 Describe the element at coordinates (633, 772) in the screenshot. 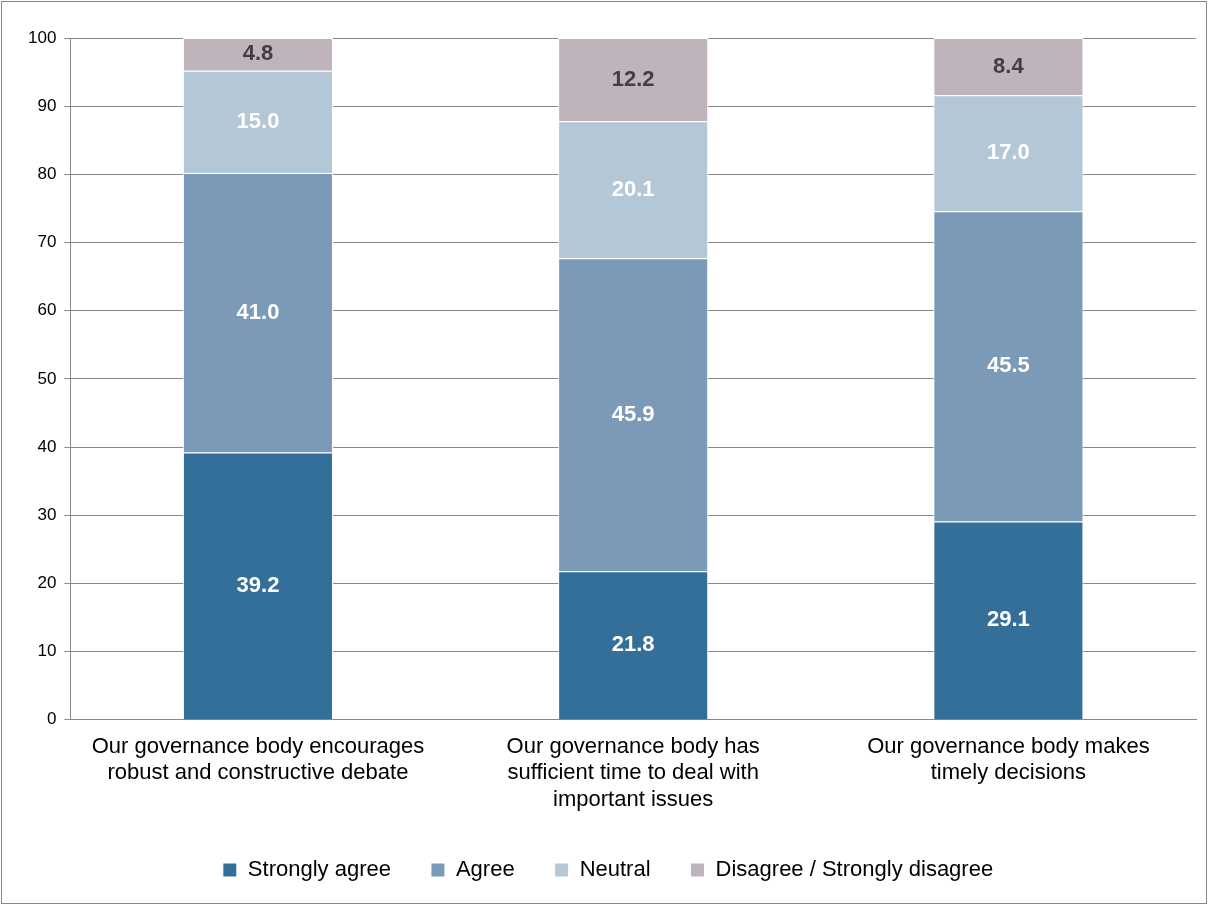

I see `x-tick-label: Our governance body has sufficient time to deal with important issues` at that location.